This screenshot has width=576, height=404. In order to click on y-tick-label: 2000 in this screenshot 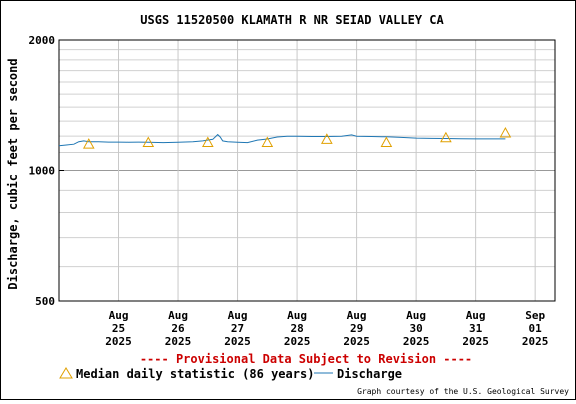, I will do `click(42, 40)`.